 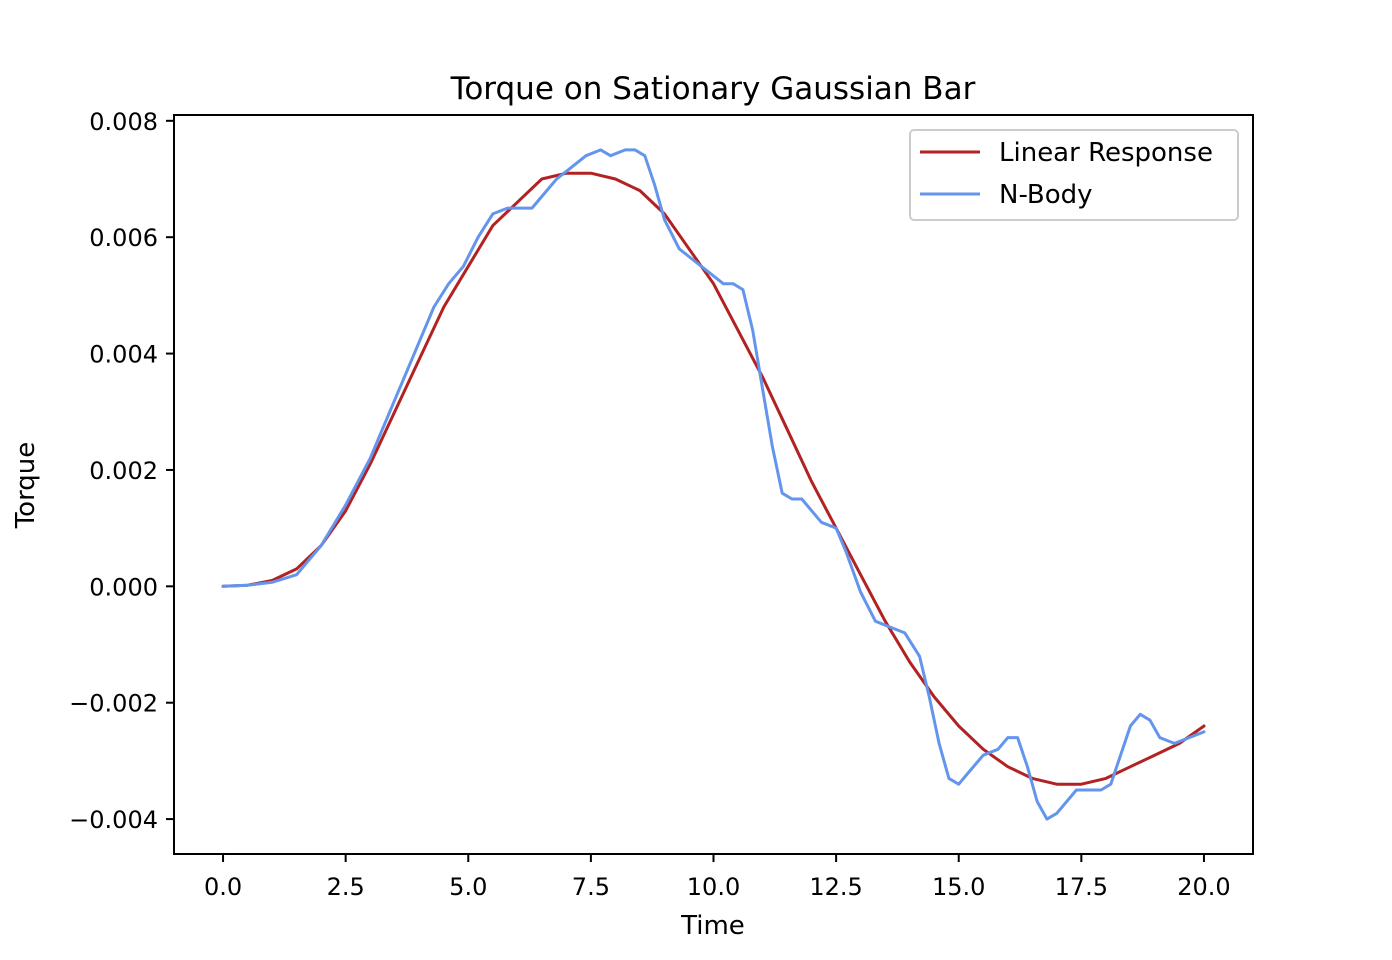 I want to click on legend: Linear Response N-Body, so click(x=1074, y=175).